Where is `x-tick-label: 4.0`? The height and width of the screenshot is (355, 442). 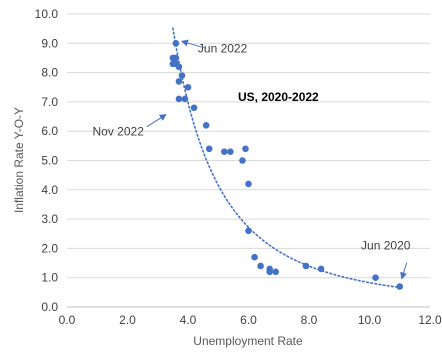
x-tick-label: 4.0 is located at coordinates (188, 320).